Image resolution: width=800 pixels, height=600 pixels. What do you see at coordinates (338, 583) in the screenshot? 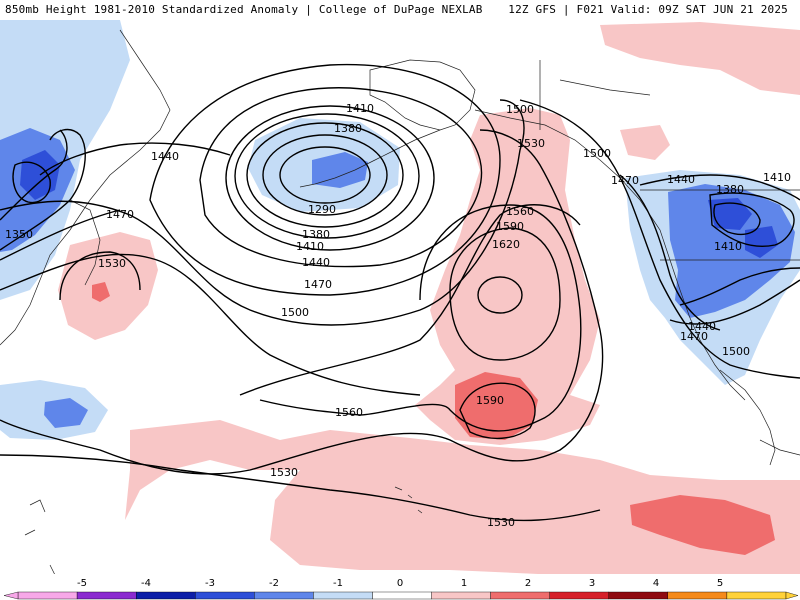
I see `colorbar-tick: -1` at bounding box center [338, 583].